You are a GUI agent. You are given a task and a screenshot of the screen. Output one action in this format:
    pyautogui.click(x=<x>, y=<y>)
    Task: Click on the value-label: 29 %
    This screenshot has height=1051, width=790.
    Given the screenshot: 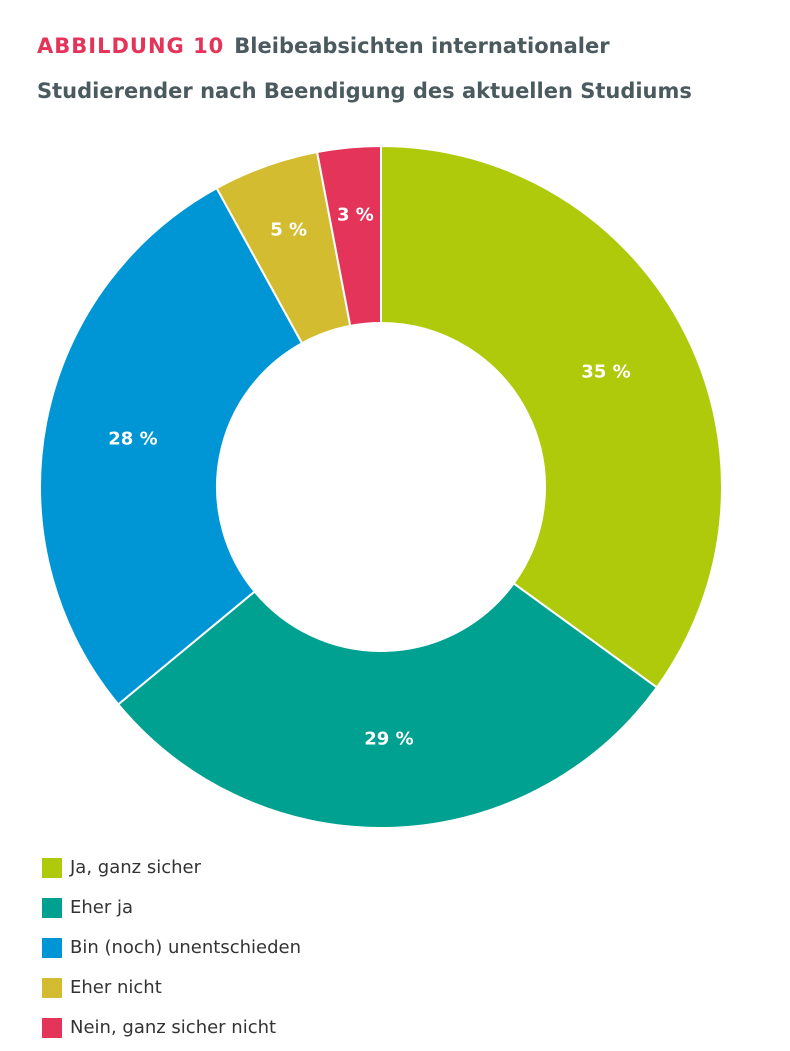 What is the action you would take?
    pyautogui.click(x=388, y=738)
    